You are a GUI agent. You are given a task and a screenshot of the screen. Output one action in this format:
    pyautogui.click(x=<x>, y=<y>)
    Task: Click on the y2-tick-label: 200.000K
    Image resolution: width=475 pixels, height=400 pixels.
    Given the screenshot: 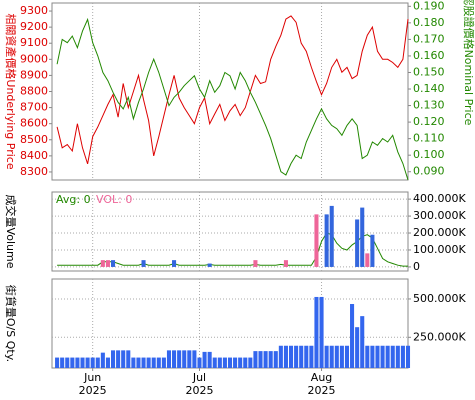 What is the action you would take?
    pyautogui.click(x=439, y=232)
    